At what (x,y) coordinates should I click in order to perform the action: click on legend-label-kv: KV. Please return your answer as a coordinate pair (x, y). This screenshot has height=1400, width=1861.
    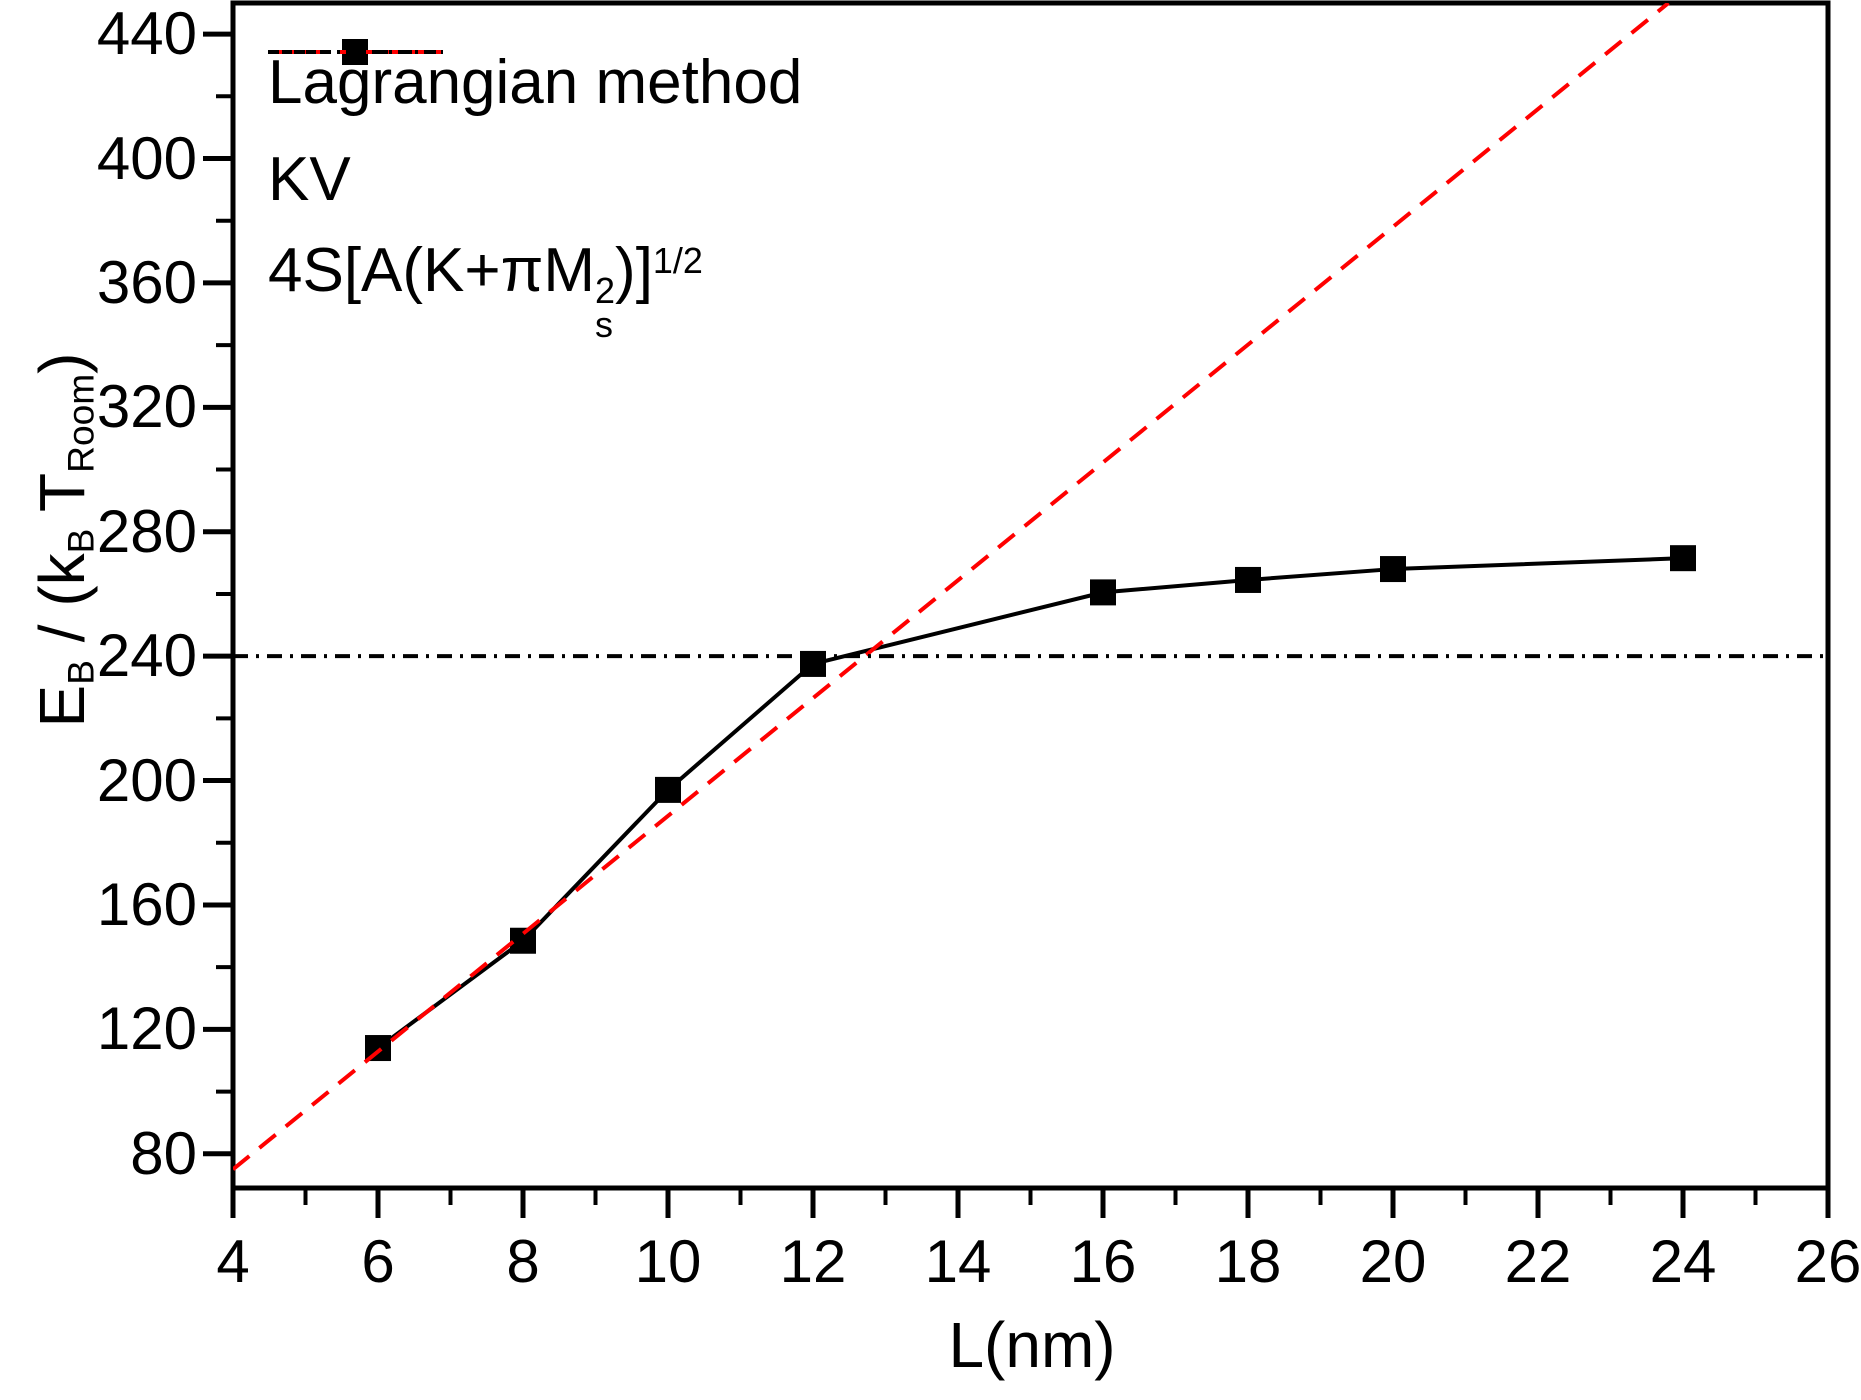
    Looking at the image, I should click on (309, 179).